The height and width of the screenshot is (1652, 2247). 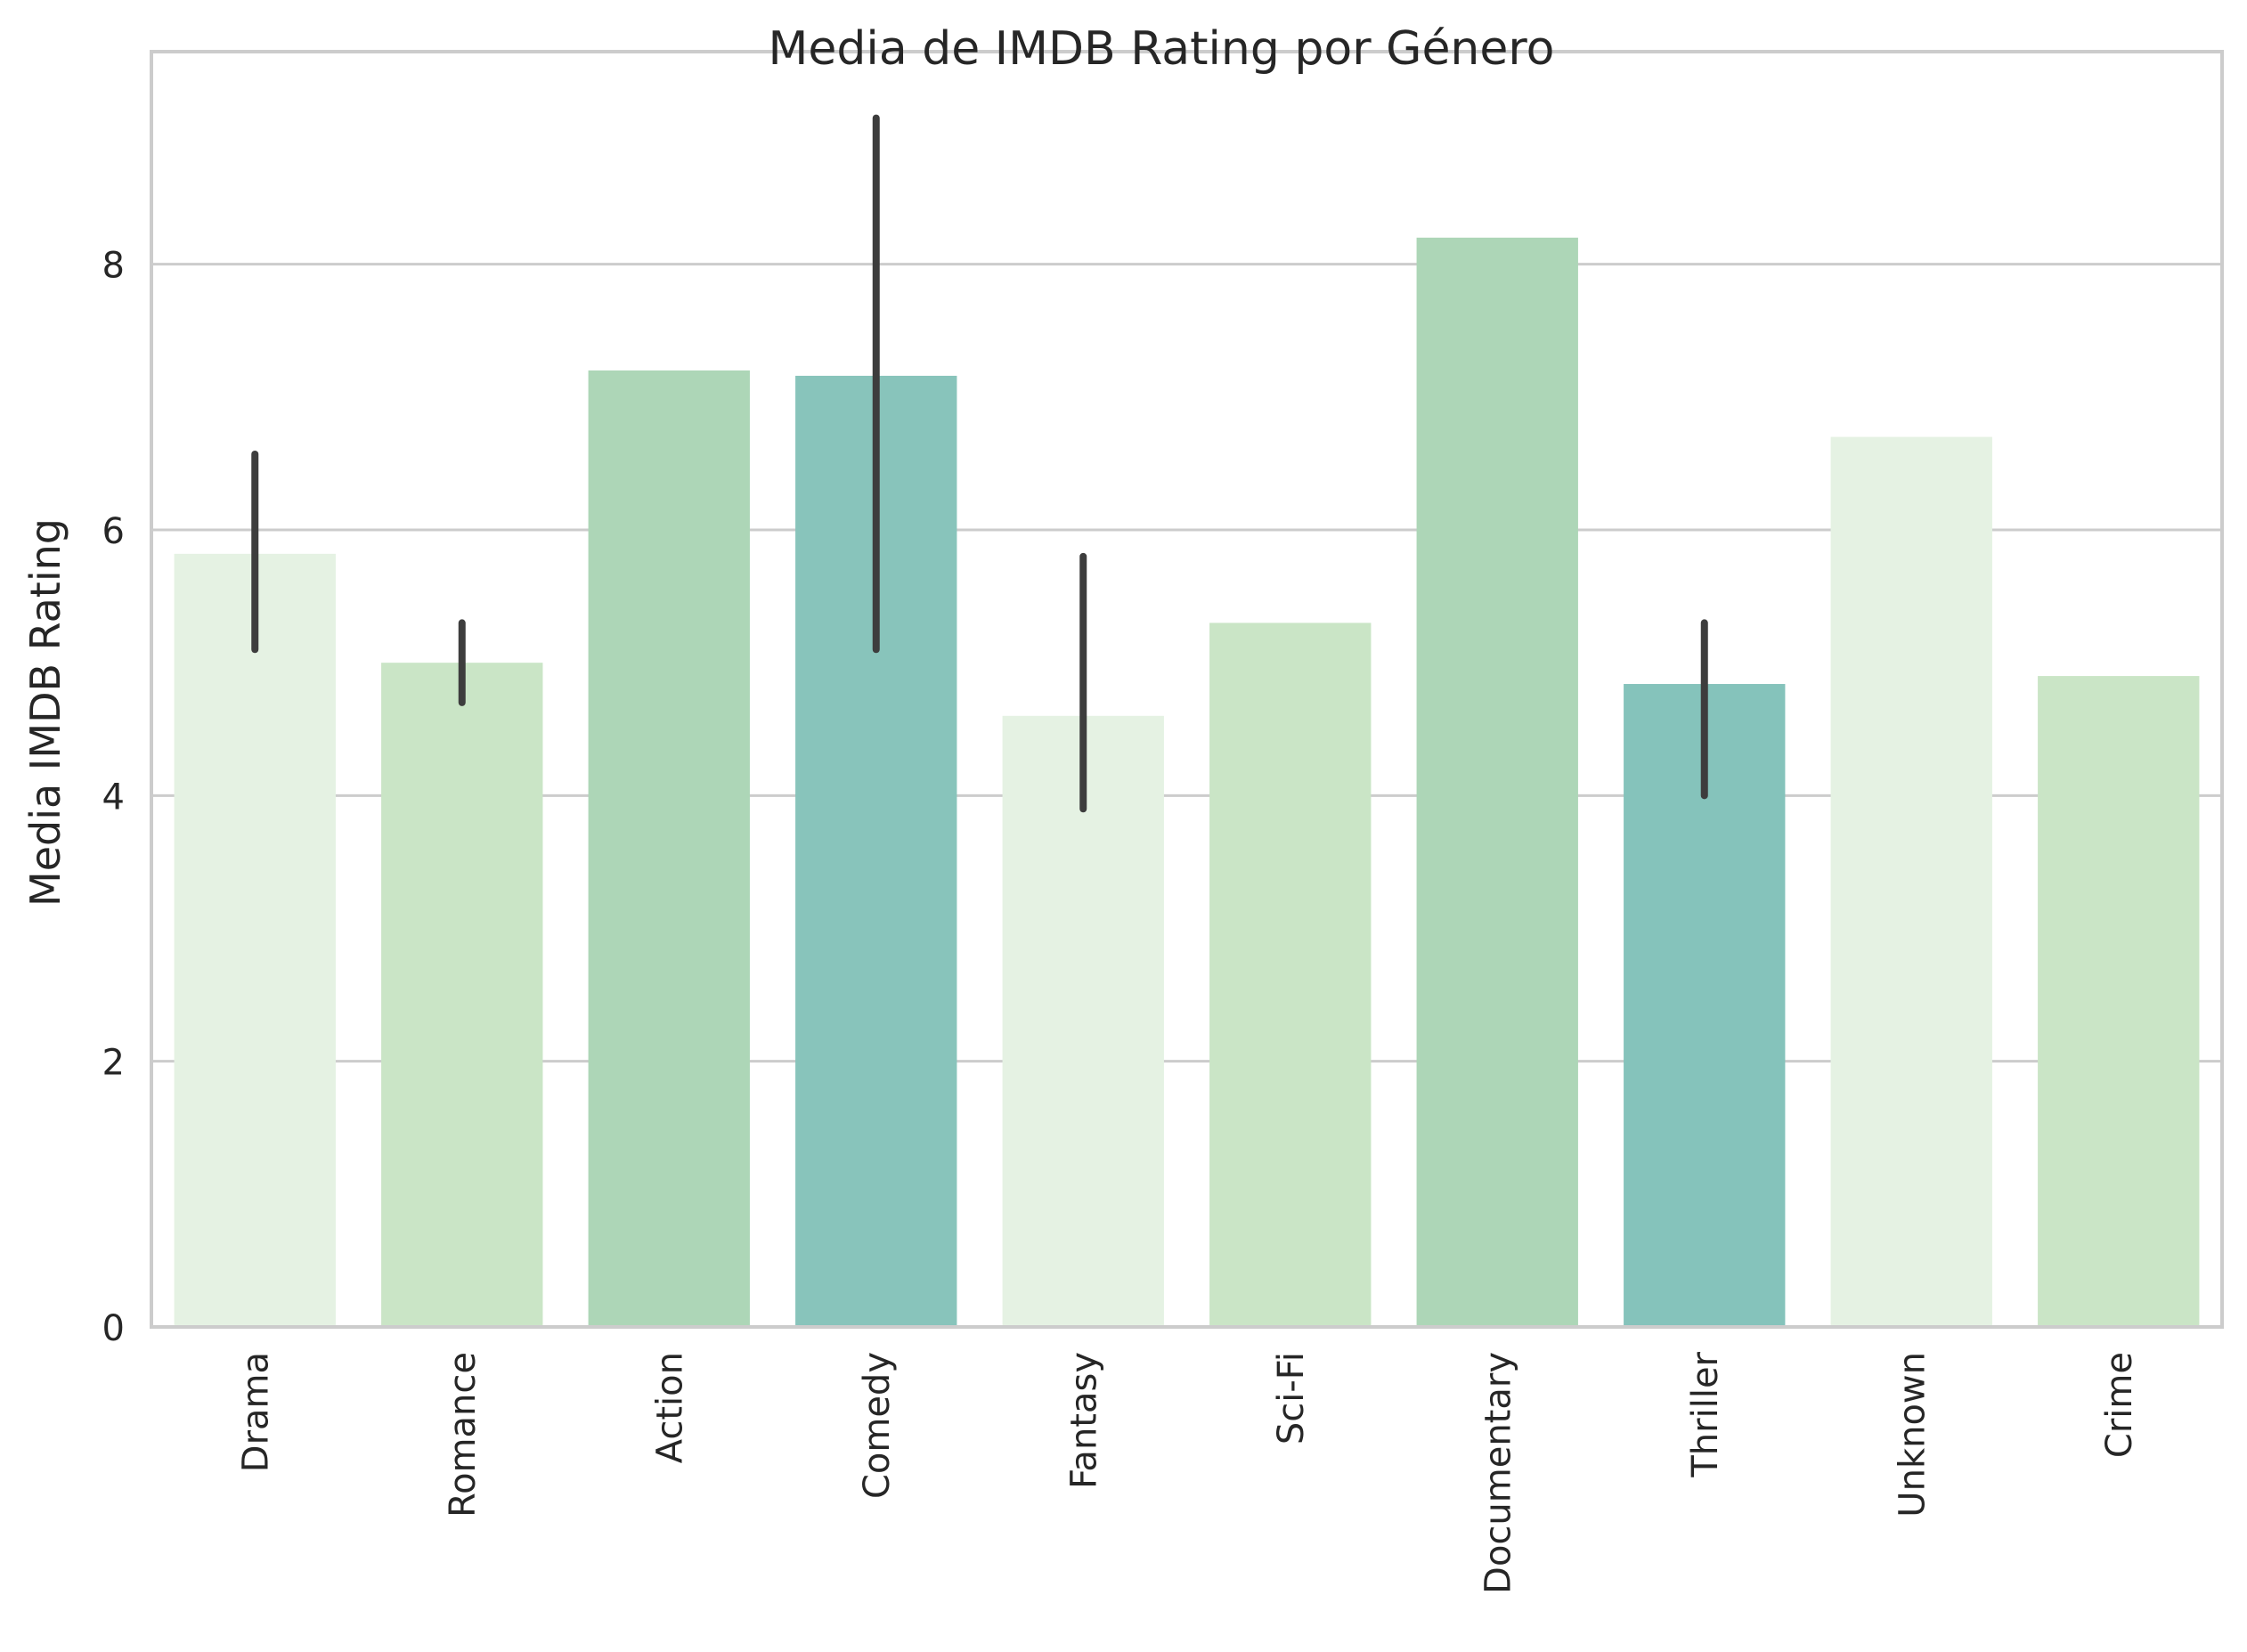 What do you see at coordinates (877, 1425) in the screenshot?
I see `x-tick-label: Comedy` at bounding box center [877, 1425].